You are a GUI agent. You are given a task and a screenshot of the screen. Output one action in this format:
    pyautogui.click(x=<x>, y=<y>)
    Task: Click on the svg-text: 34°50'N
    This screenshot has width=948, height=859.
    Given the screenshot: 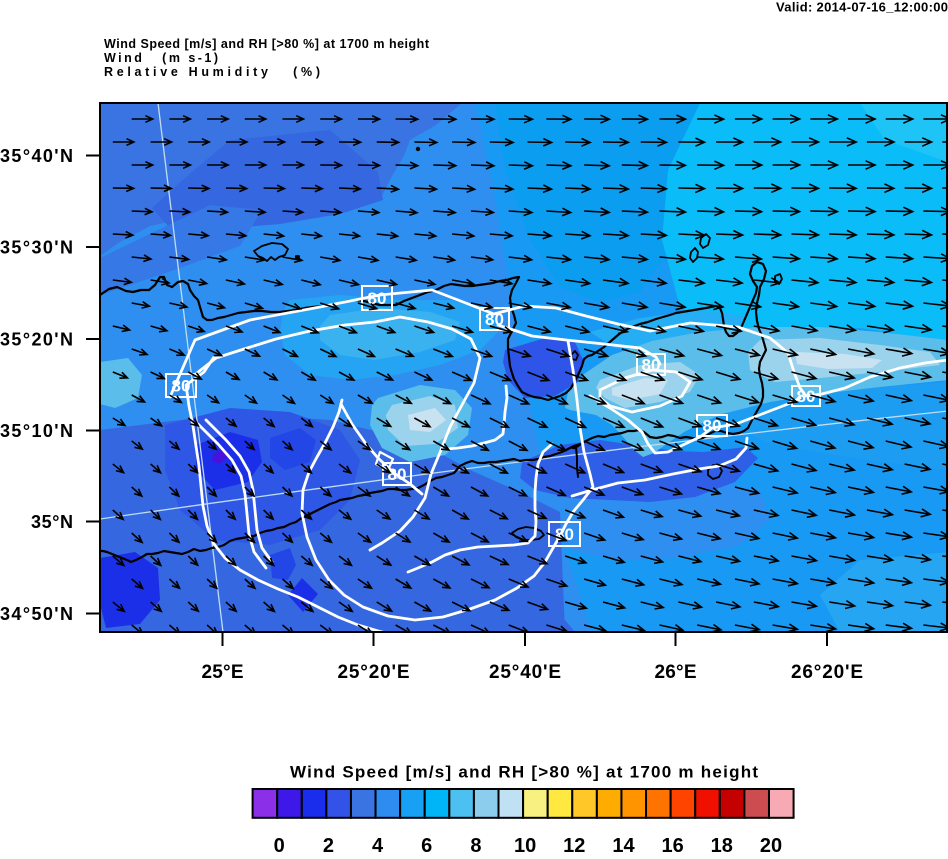 What is the action you would take?
    pyautogui.click(x=36, y=614)
    